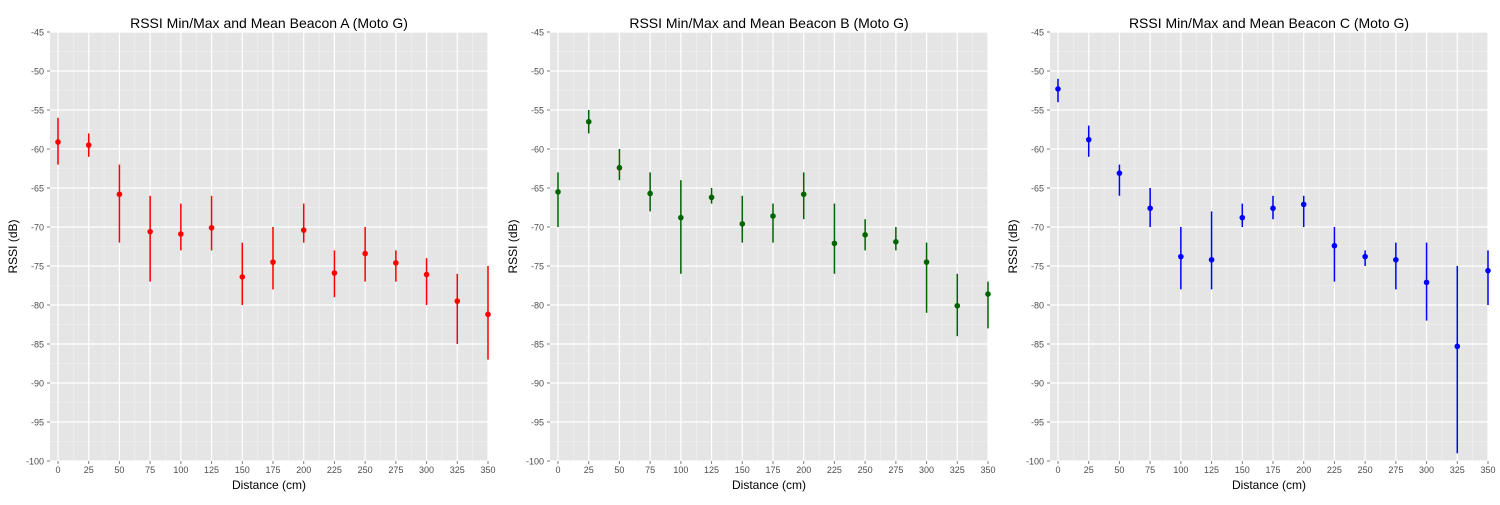 The image size is (1500, 505). What do you see at coordinates (769, 485) in the screenshot?
I see `x-axis-label: Distance (cm)` at bounding box center [769, 485].